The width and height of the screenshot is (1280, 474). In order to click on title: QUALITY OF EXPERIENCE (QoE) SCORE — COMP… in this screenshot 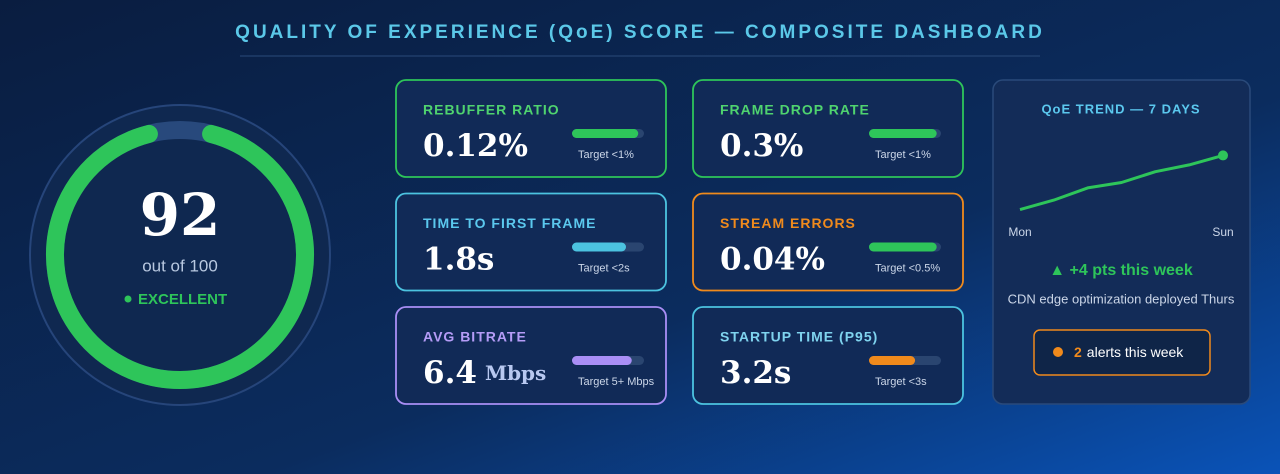, I will do `click(640, 32)`.